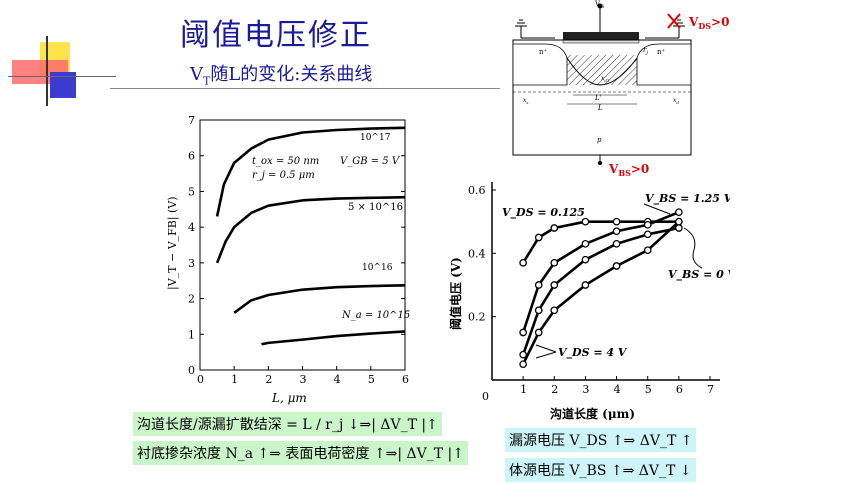 The image size is (860, 484). I want to click on subtitle-rest: 随L的变化:关系曲线, so click(291, 74).